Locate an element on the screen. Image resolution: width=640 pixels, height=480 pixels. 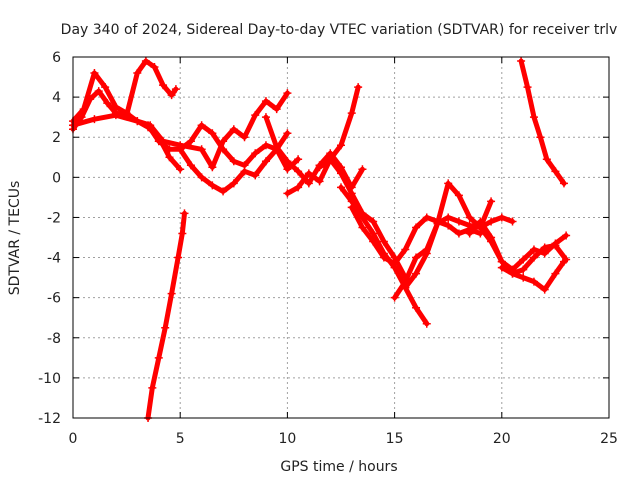
x-tick-label: 15 is located at coordinates (395, 439).